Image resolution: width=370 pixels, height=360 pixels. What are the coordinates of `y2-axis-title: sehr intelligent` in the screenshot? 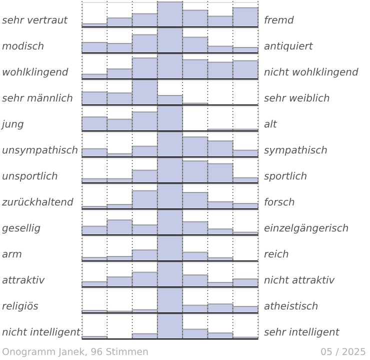 It's located at (302, 333).